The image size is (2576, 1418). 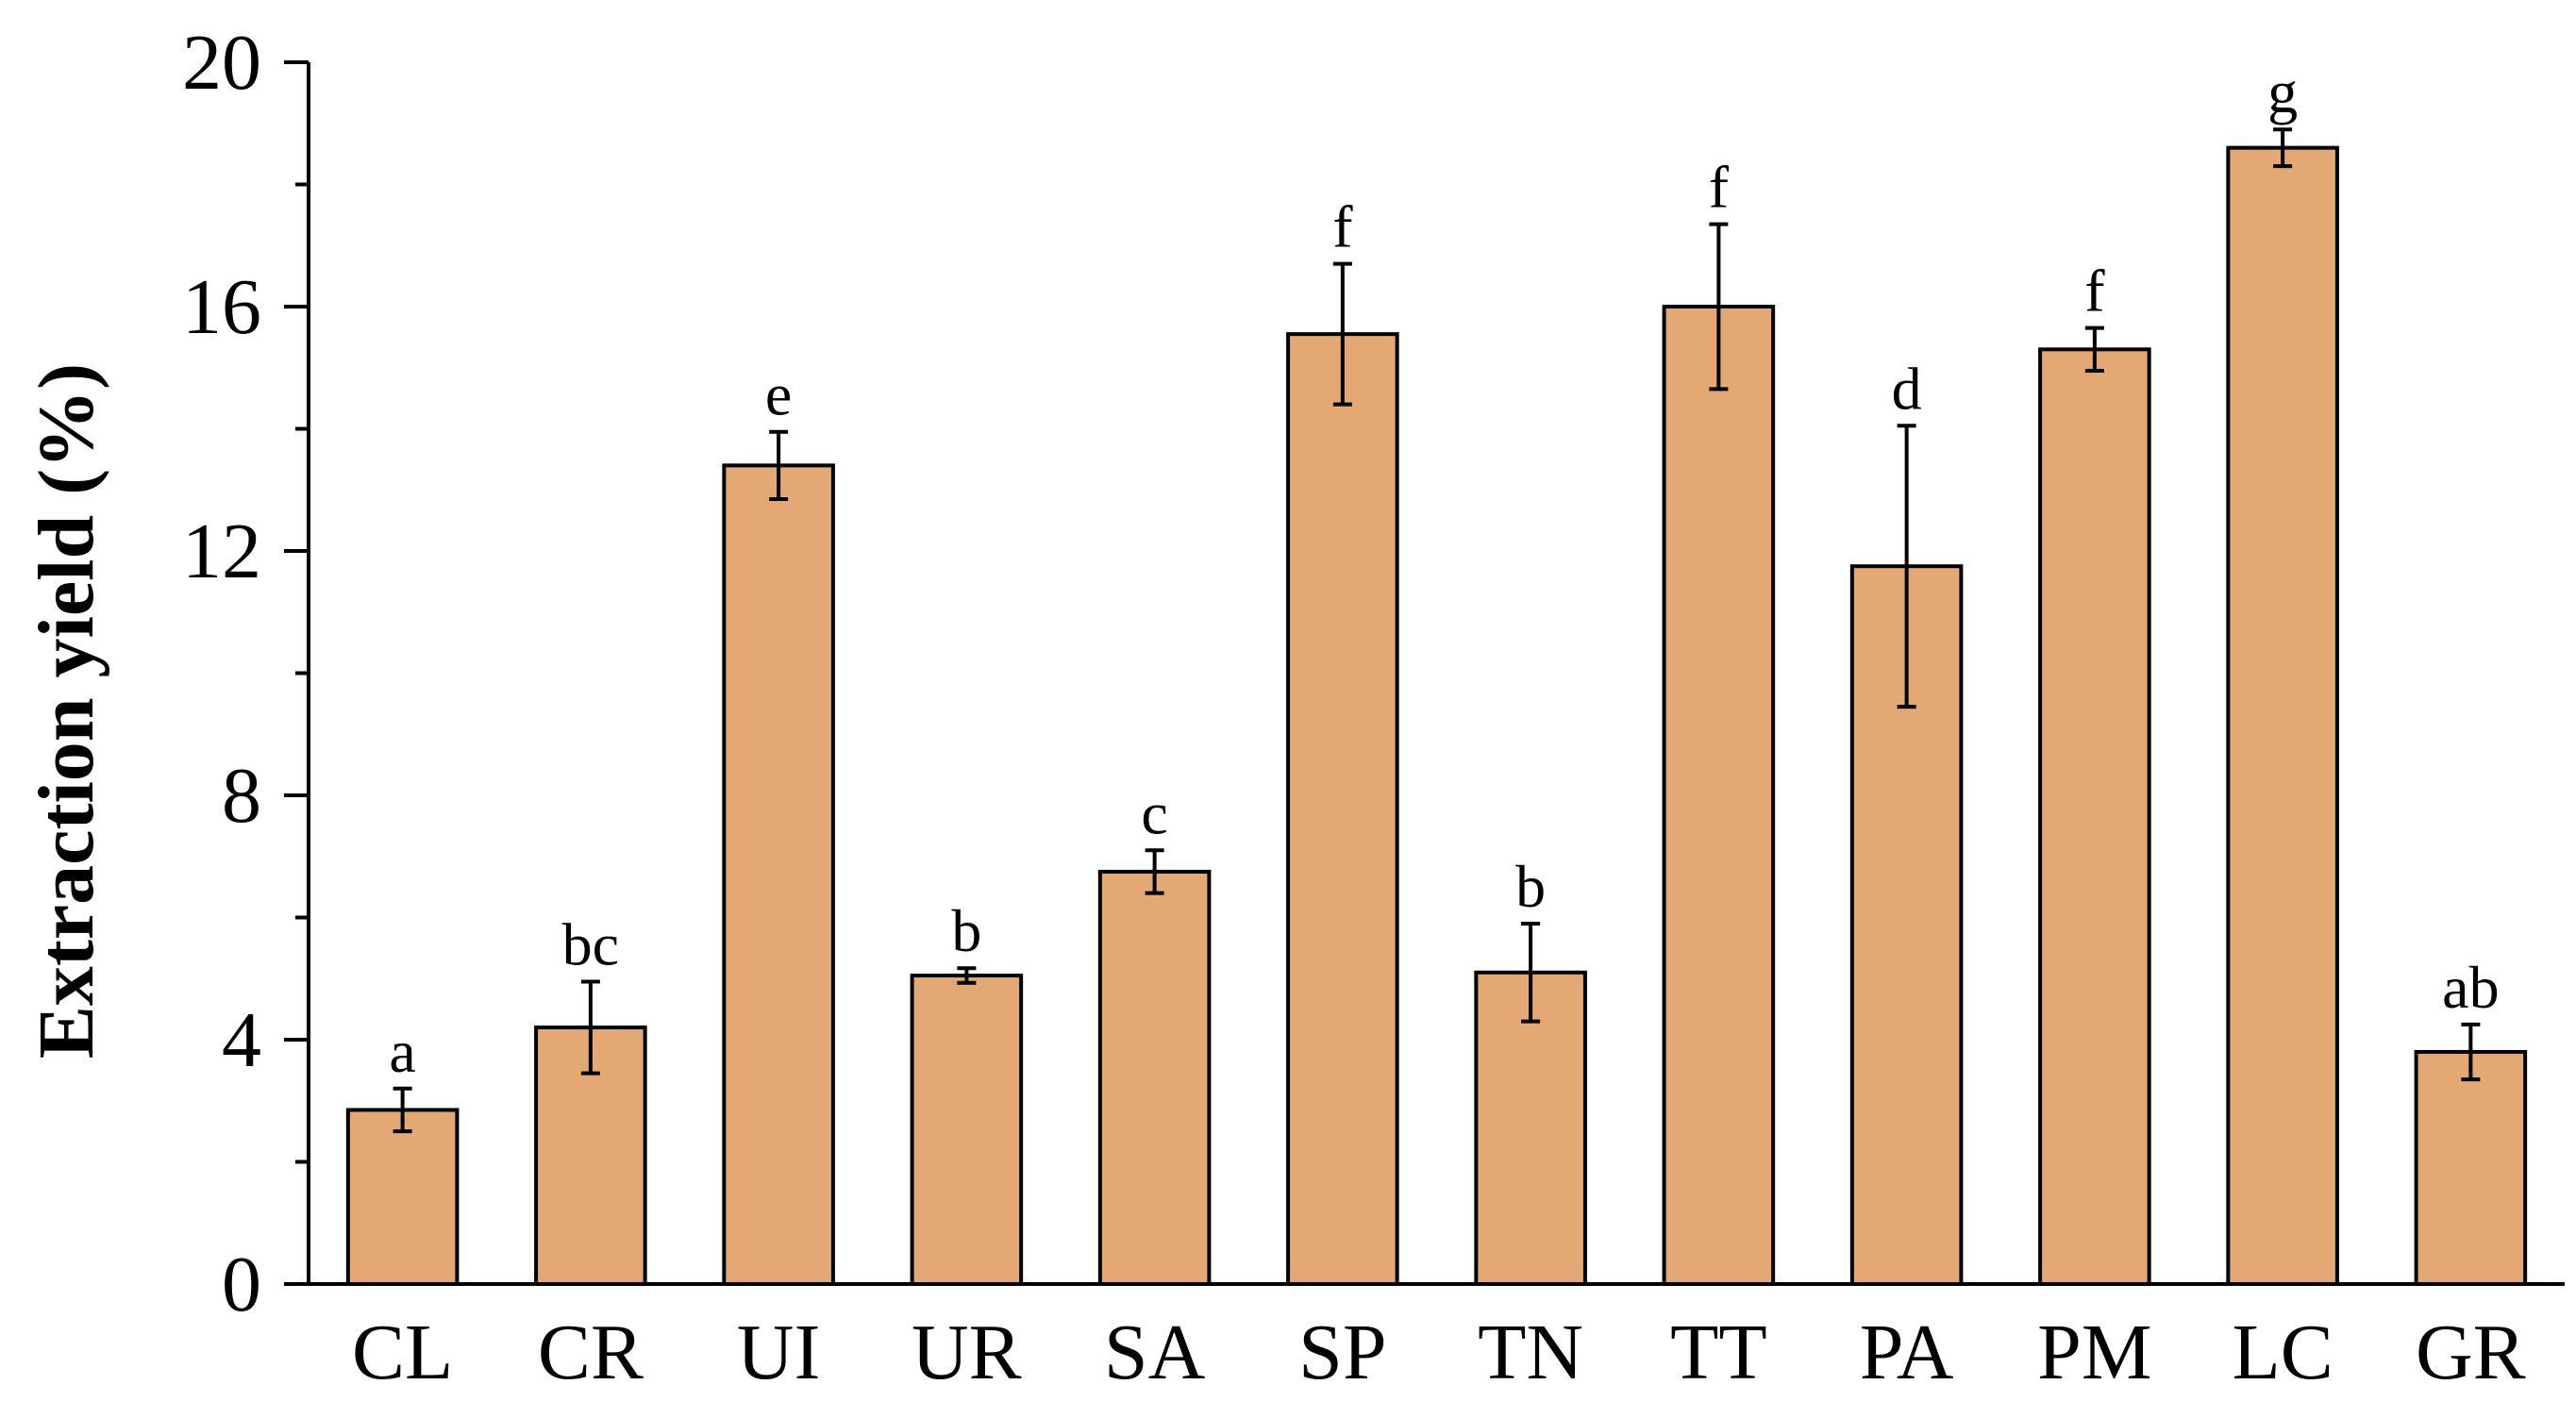 I want to click on x-axis-labels-group: CL CR UI UR SA SP TN TT PA PM LC GR, so click(x=1439, y=1352).